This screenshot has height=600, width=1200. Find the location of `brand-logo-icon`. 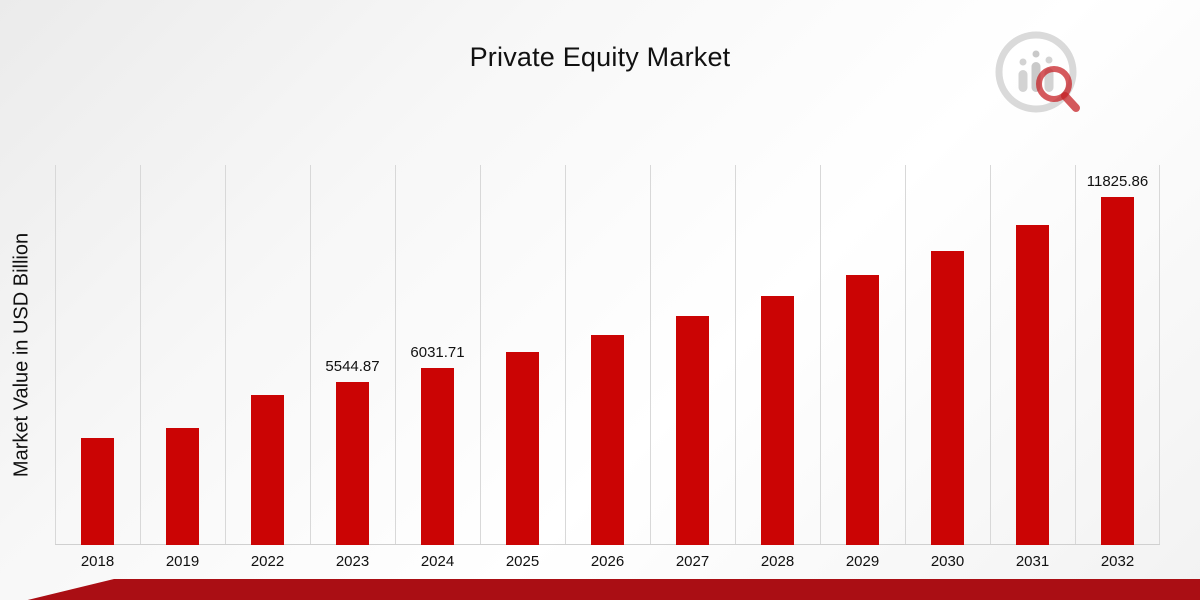

brand-logo-icon is located at coordinates (1037, 72).